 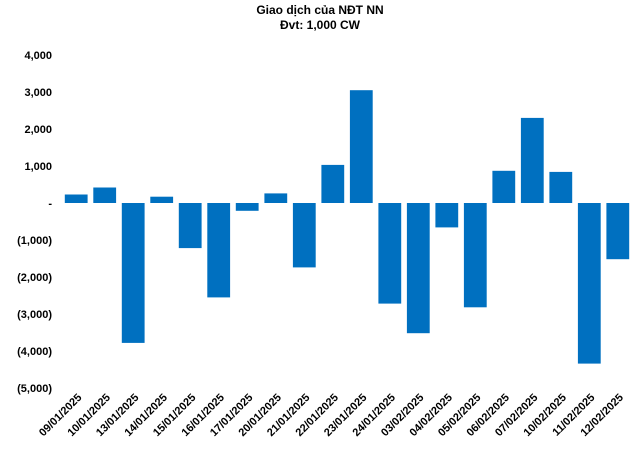 I want to click on chart-subtitle: Đvt: 1,000 CW, so click(x=320, y=25).